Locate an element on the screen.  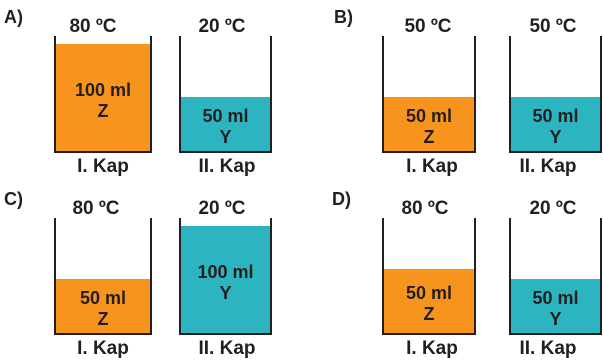
beaker-1: 100 ml Z is located at coordinates (103, 94).